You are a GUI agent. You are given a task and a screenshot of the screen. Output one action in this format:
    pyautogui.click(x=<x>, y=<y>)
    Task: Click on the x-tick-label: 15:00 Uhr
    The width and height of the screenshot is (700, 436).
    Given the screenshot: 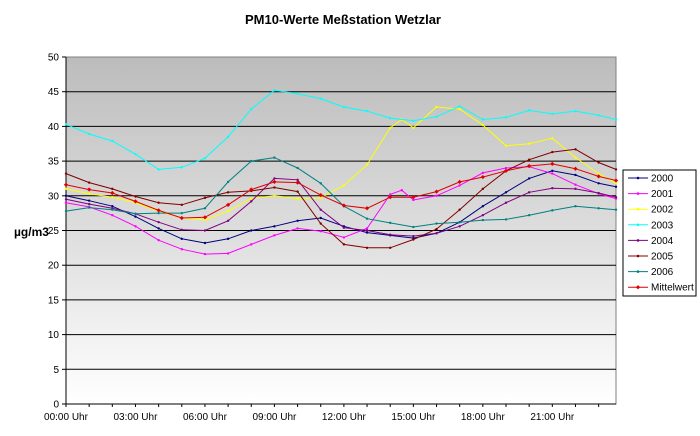 What is the action you would take?
    pyautogui.click(x=413, y=417)
    